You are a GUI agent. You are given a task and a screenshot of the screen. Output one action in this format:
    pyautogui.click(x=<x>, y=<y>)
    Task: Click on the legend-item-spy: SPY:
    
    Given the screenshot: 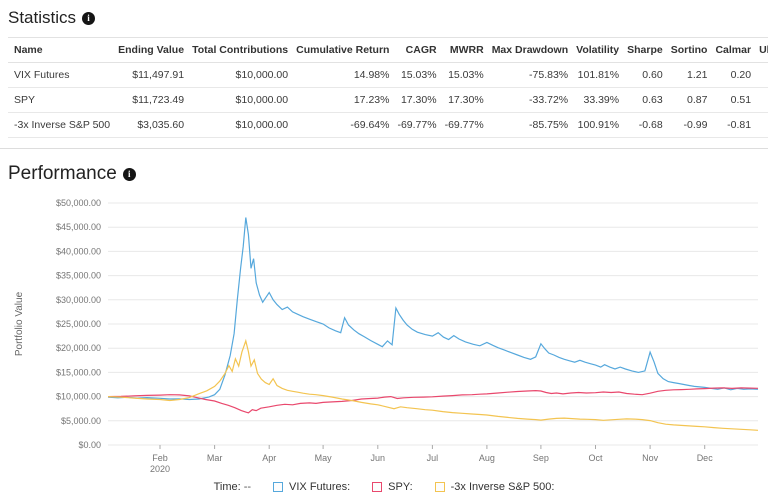 What is the action you would take?
    pyautogui.click(x=392, y=487)
    